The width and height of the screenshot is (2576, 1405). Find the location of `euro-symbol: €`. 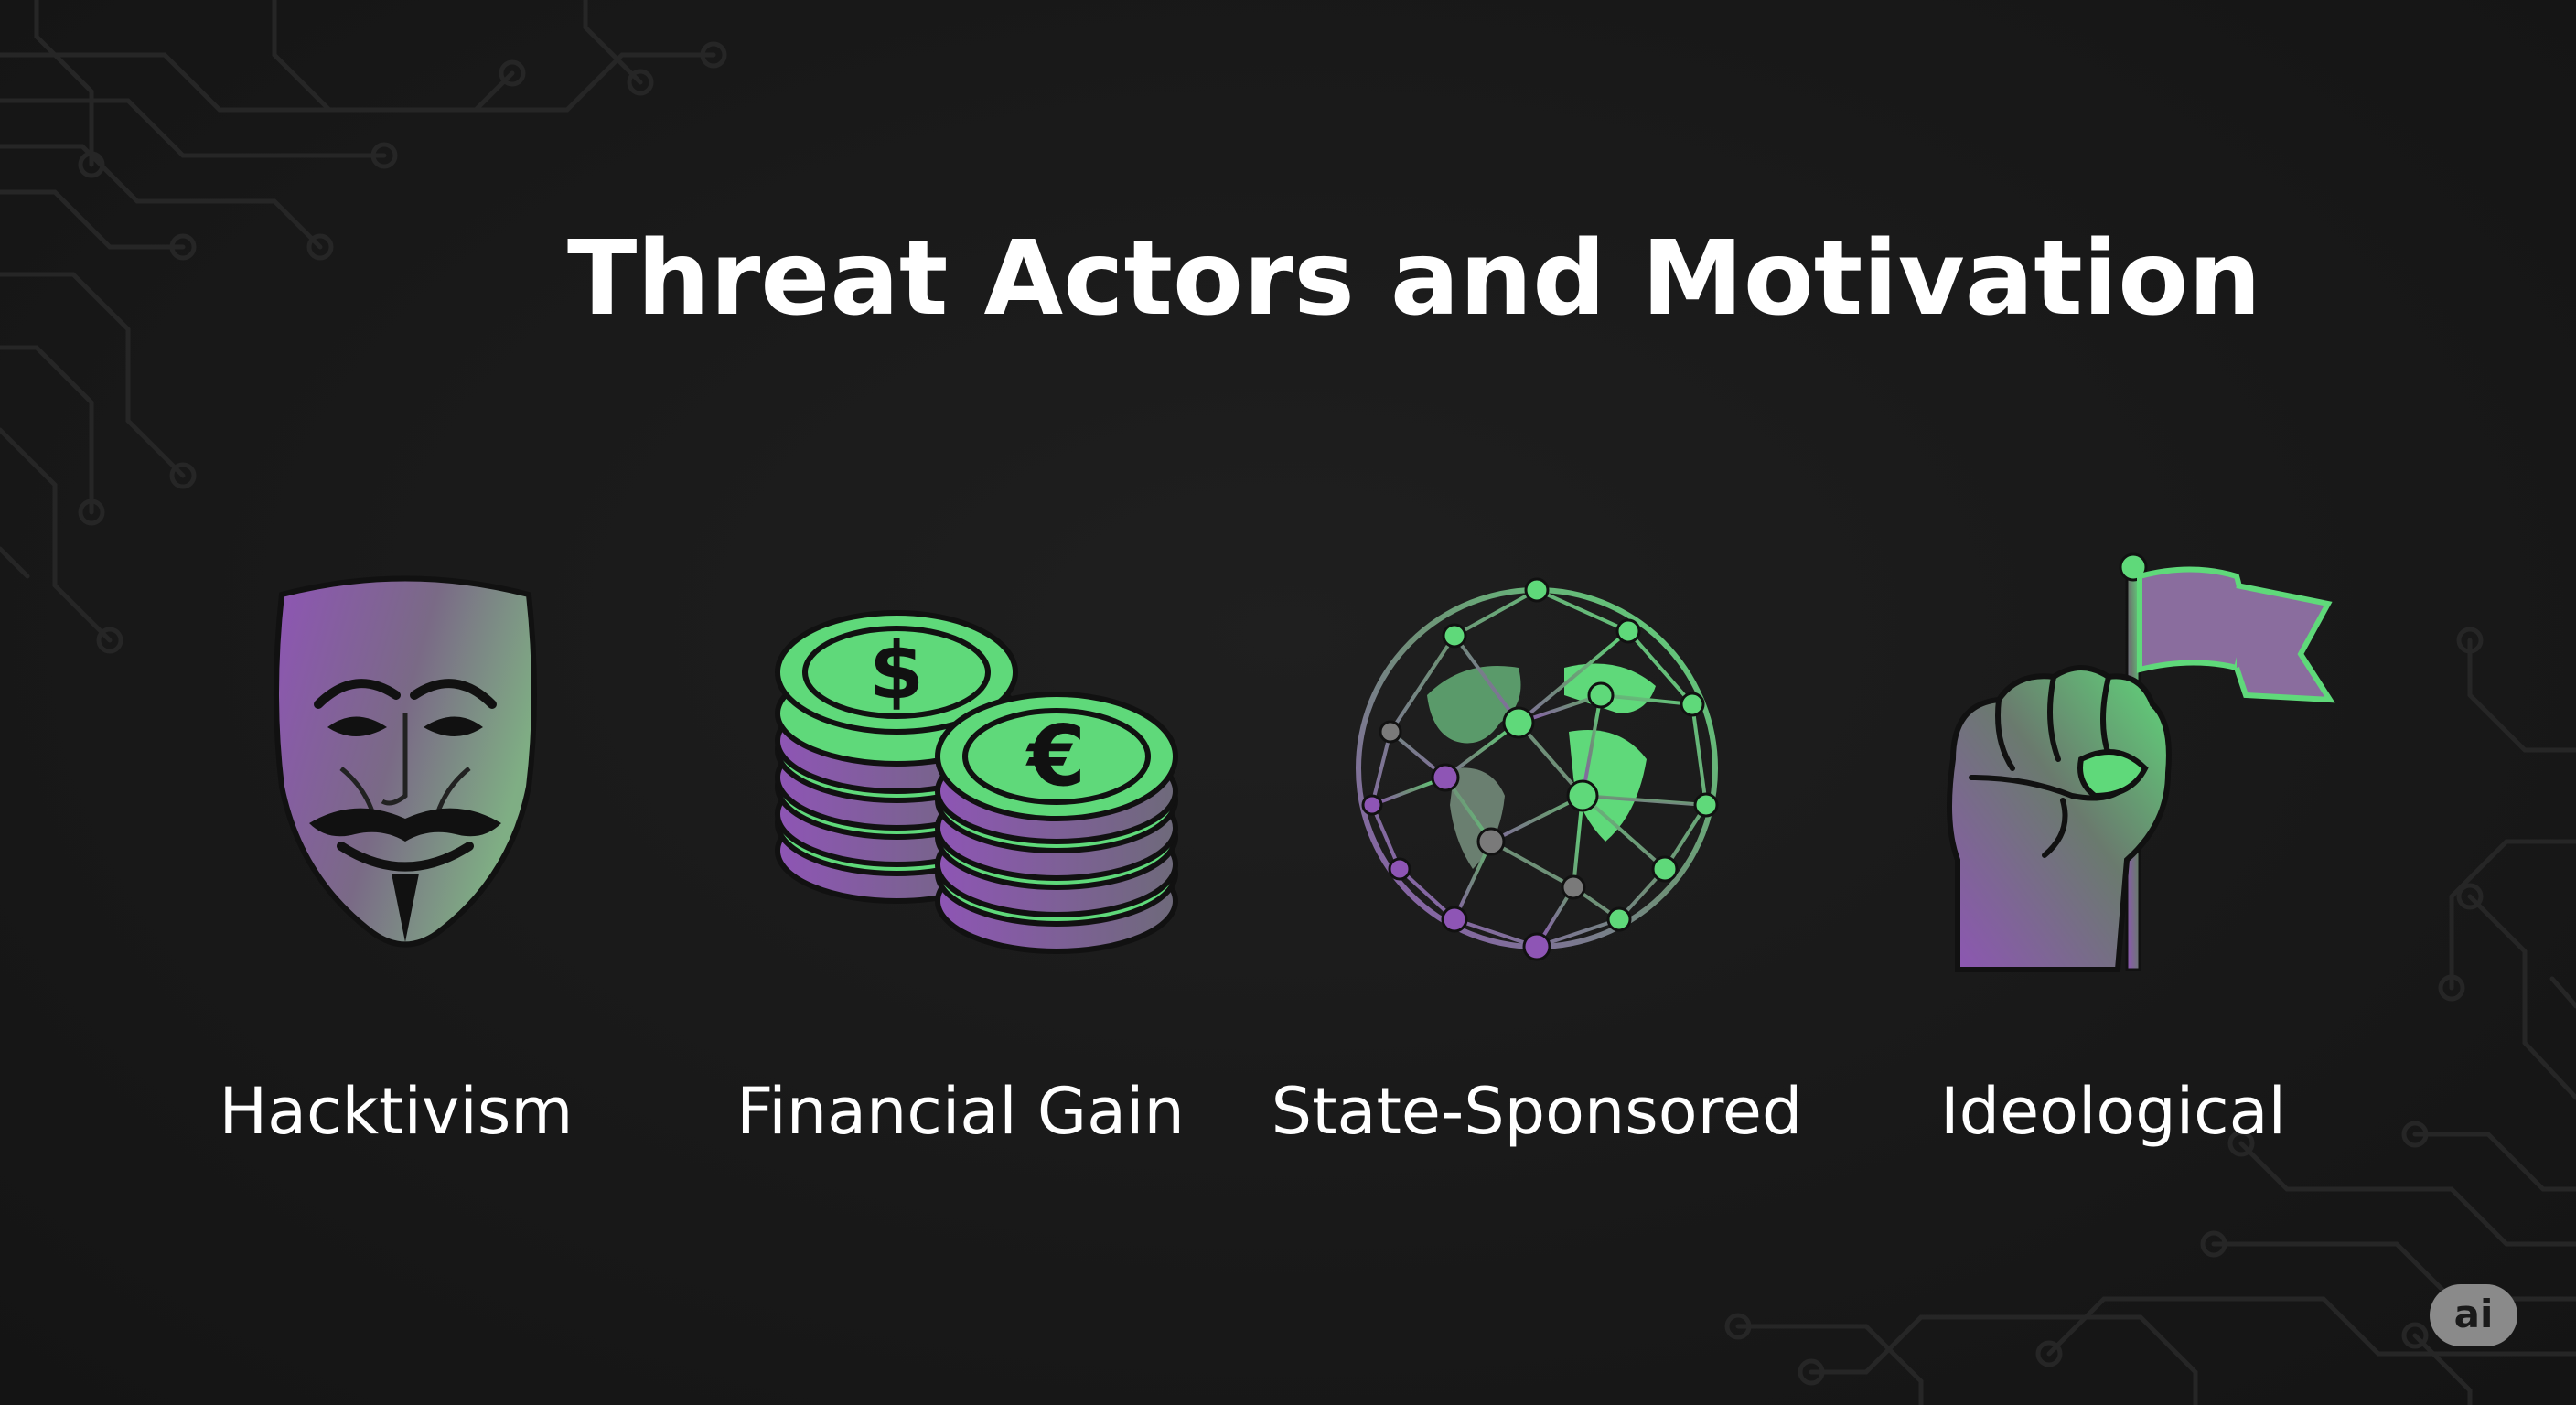

euro-symbol: € is located at coordinates (1056, 756).